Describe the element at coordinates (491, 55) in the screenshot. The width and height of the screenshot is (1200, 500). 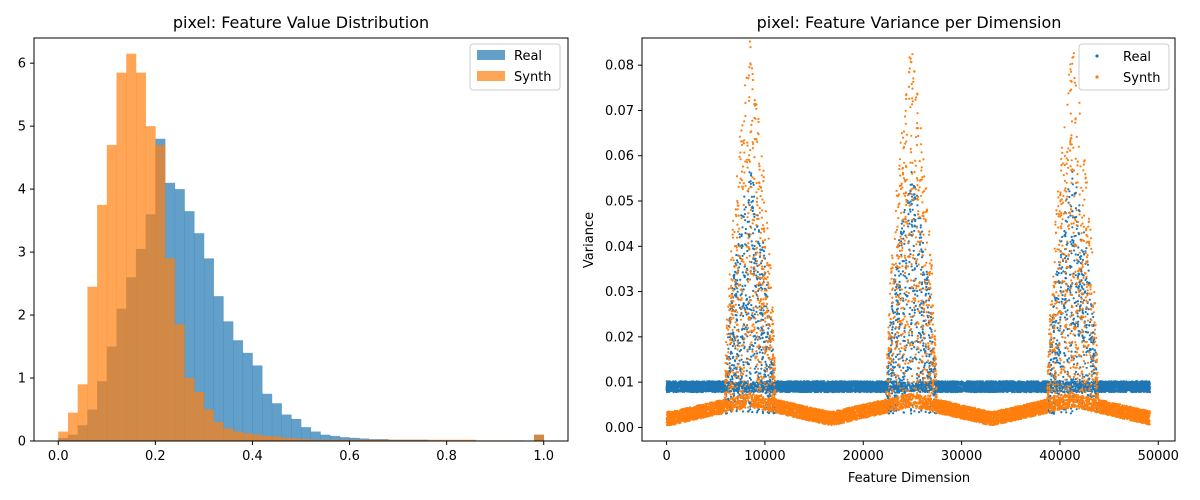
I see `legend-swatch-real` at that location.